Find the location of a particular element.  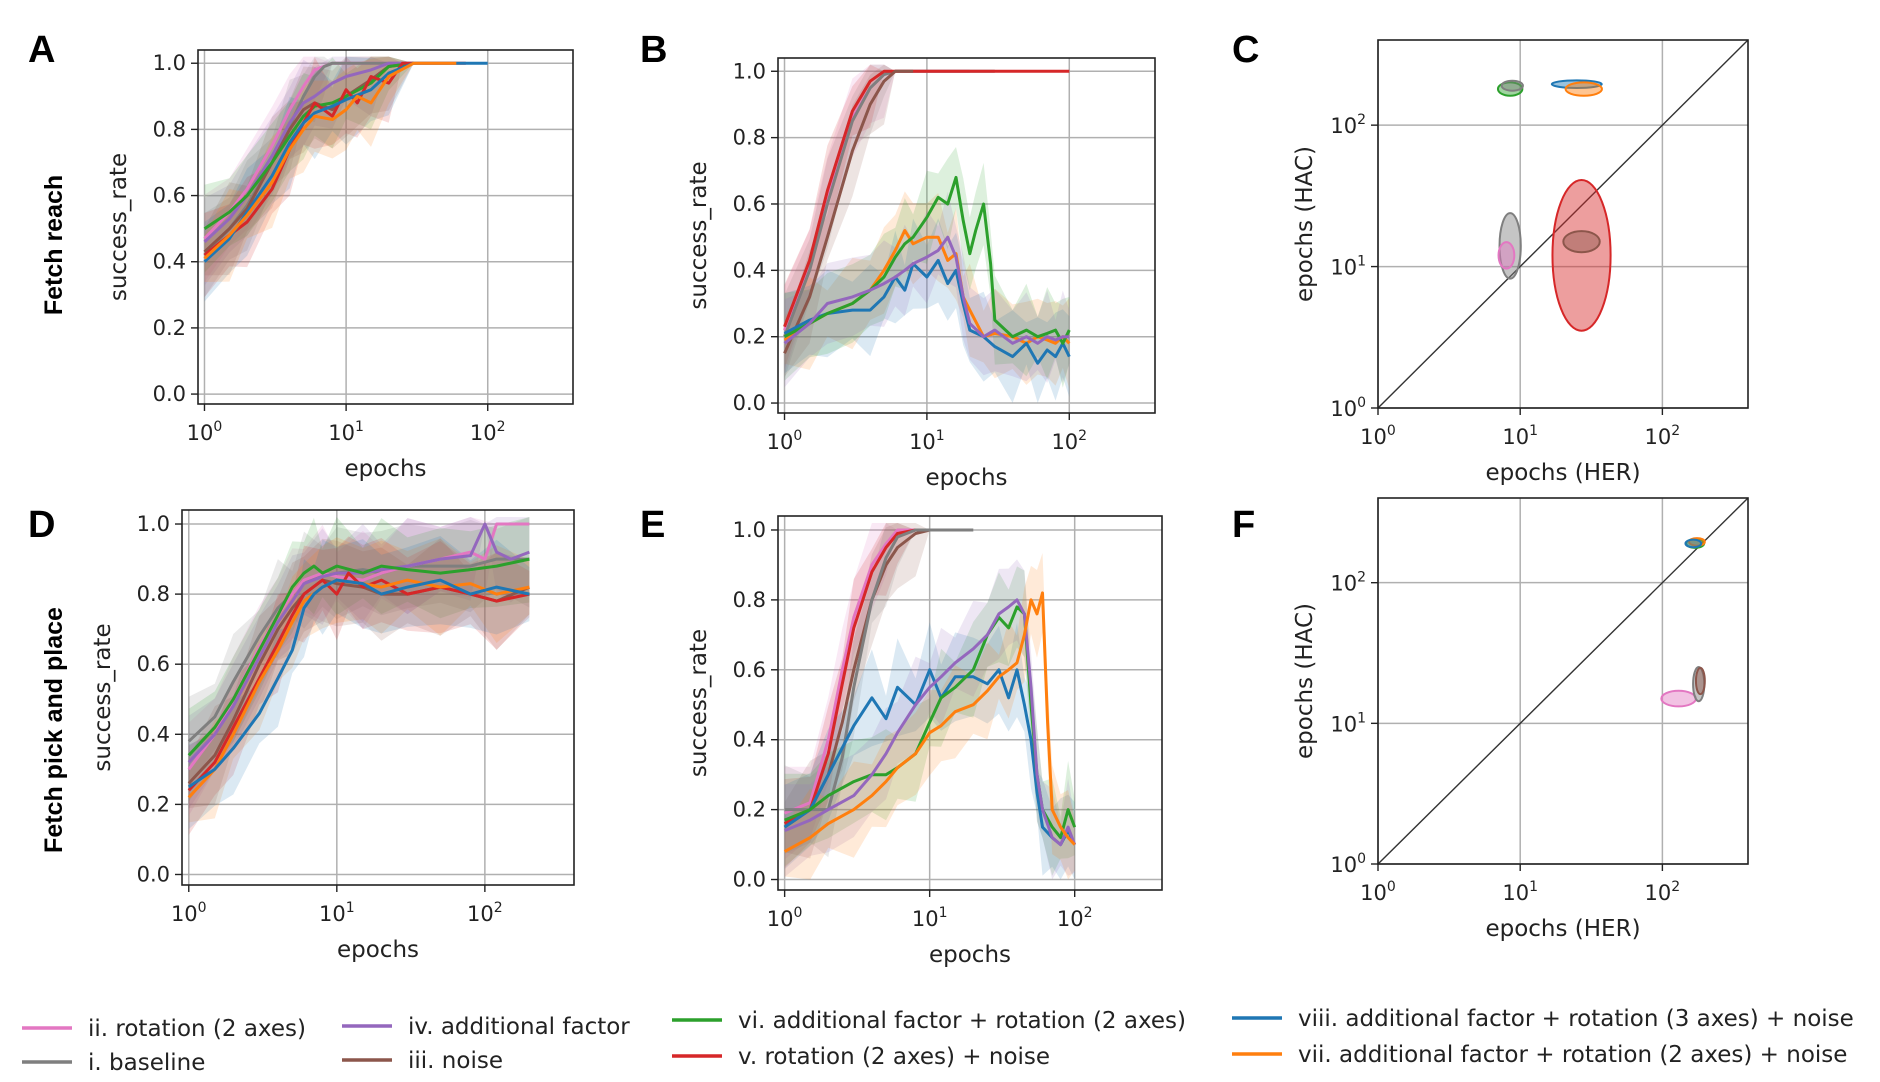

band-viii is located at coordinates (927, 310).